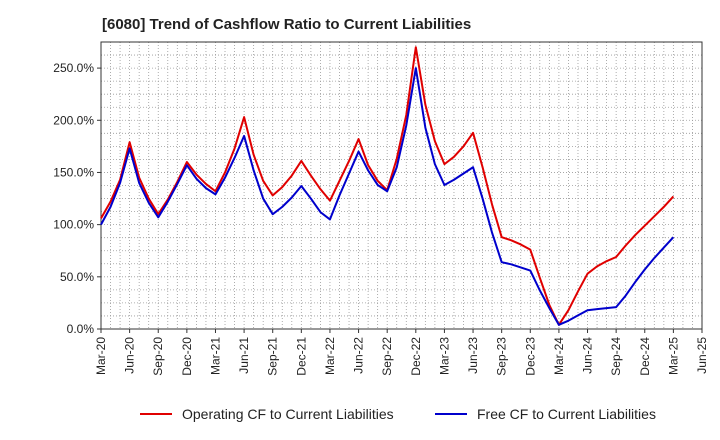 The image size is (720, 440). I want to click on x-tick-label: Jun-23, so click(473, 355).